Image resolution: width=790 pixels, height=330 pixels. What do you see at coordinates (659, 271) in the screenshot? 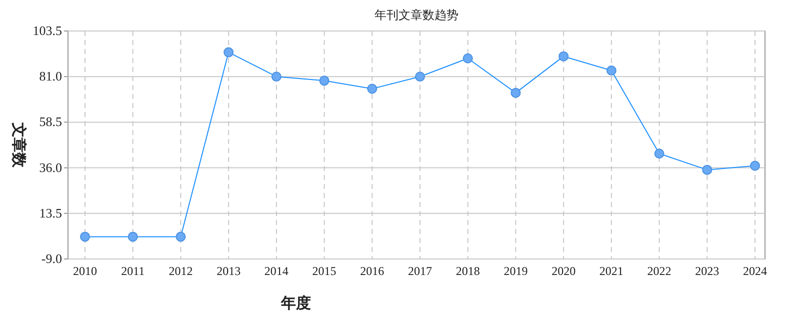
I see `x-tick-label: 2022` at bounding box center [659, 271].